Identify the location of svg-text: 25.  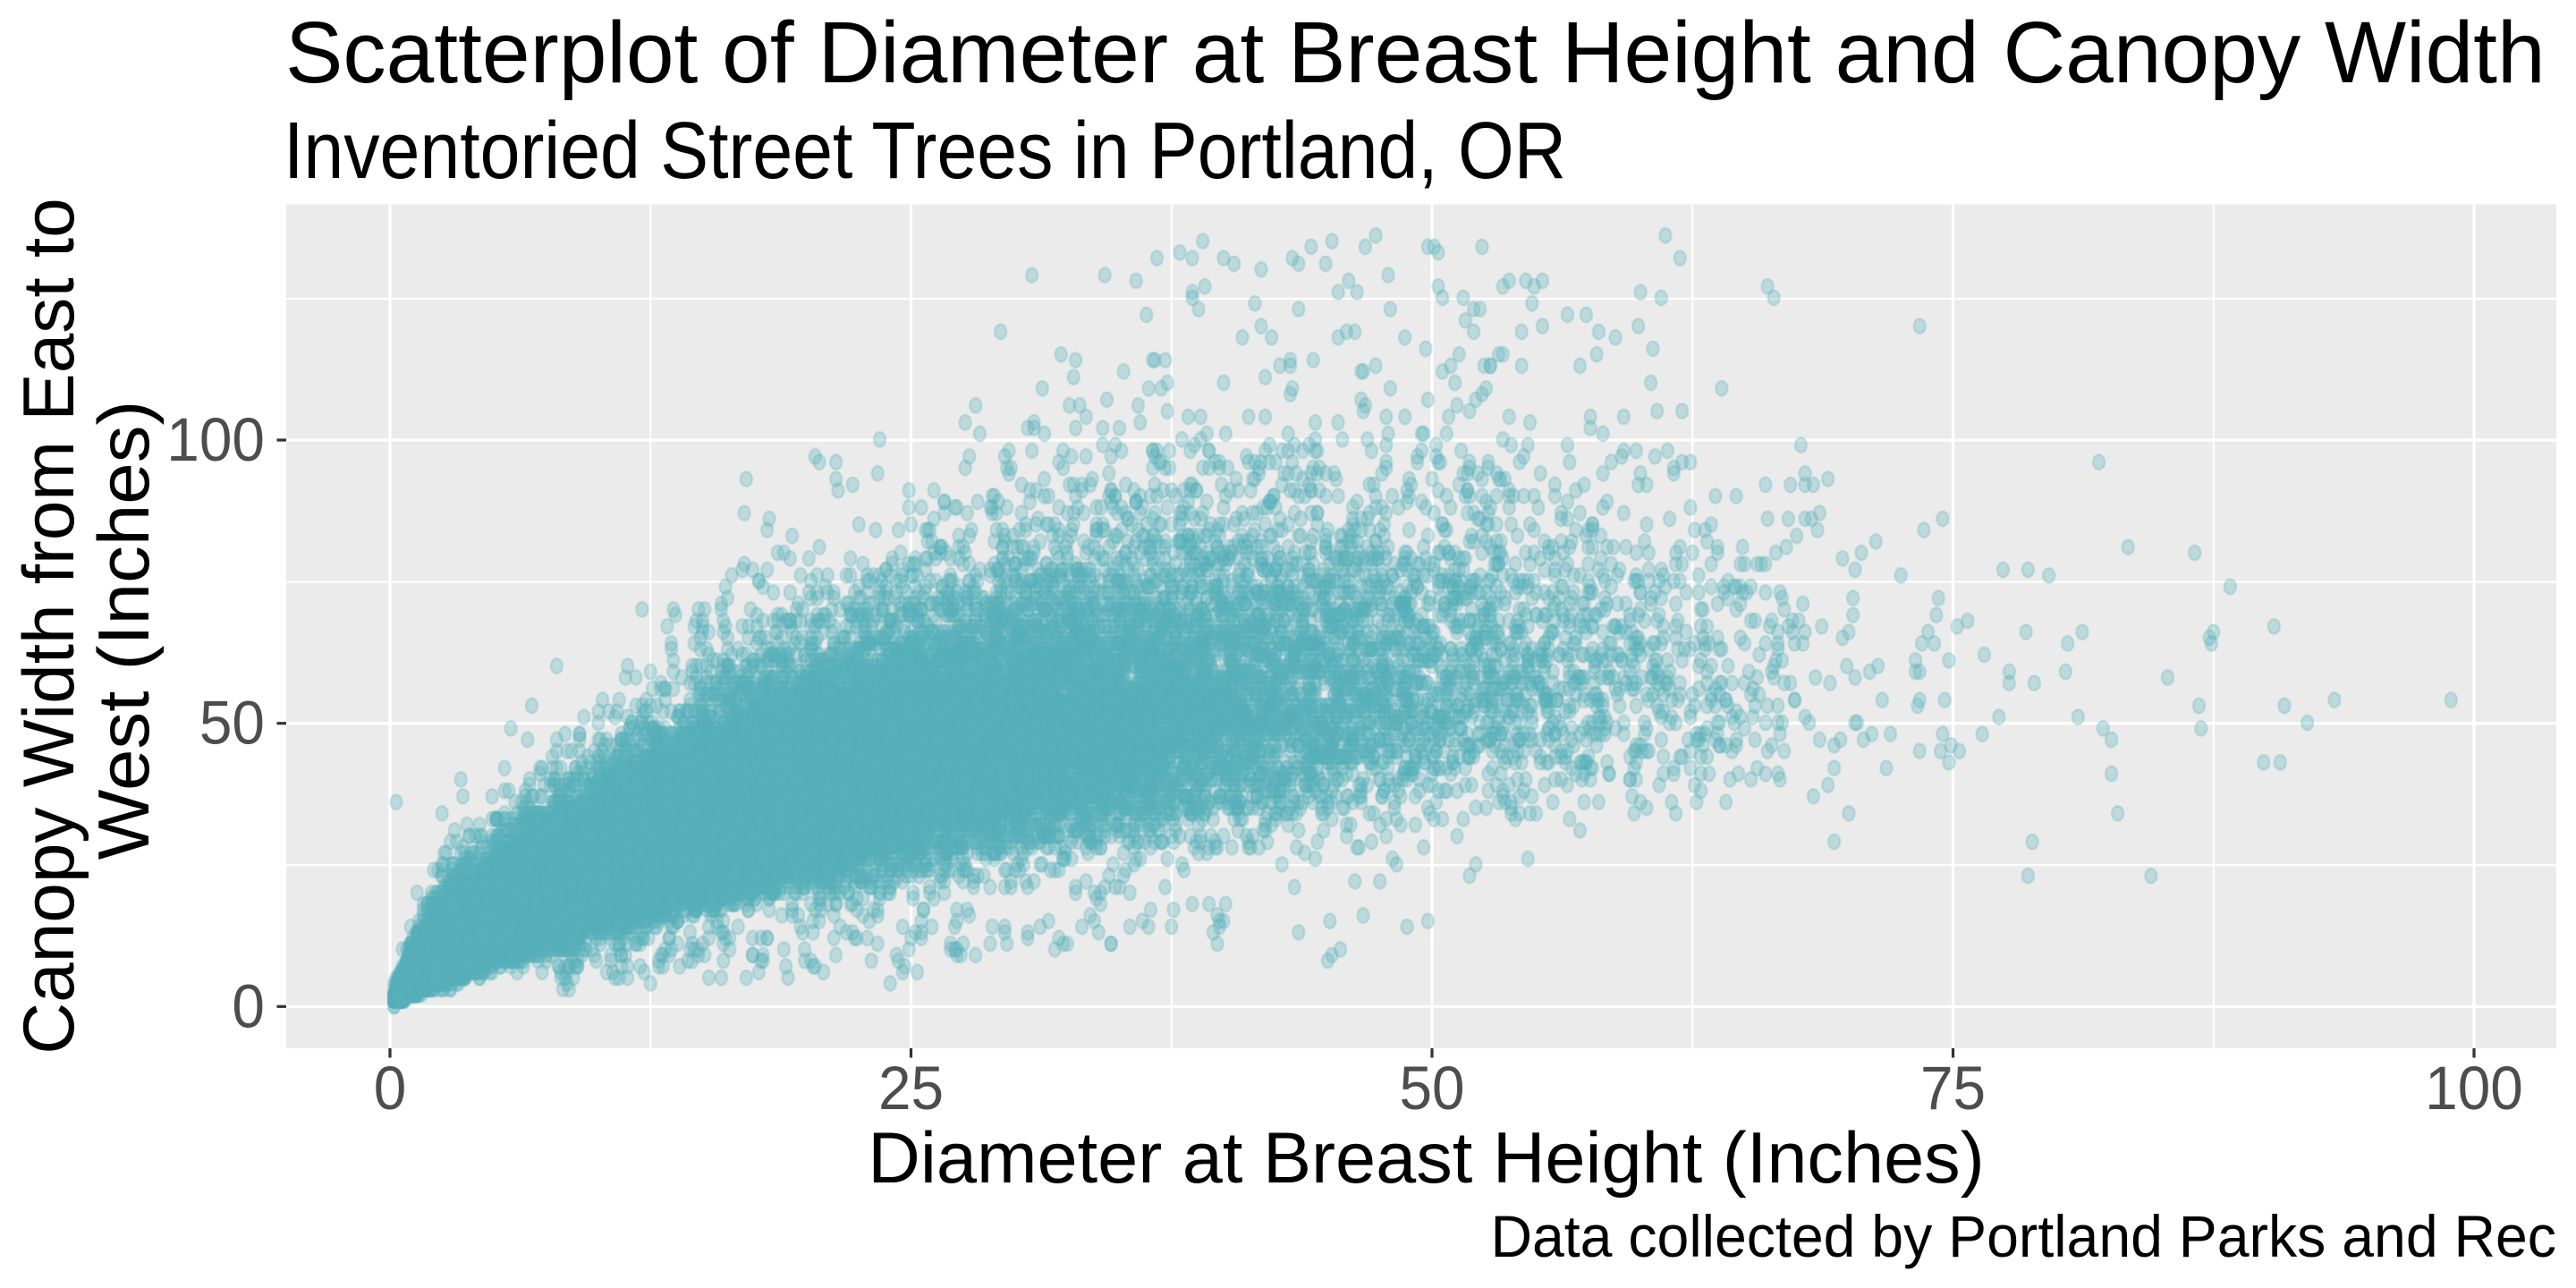
(911, 1089).